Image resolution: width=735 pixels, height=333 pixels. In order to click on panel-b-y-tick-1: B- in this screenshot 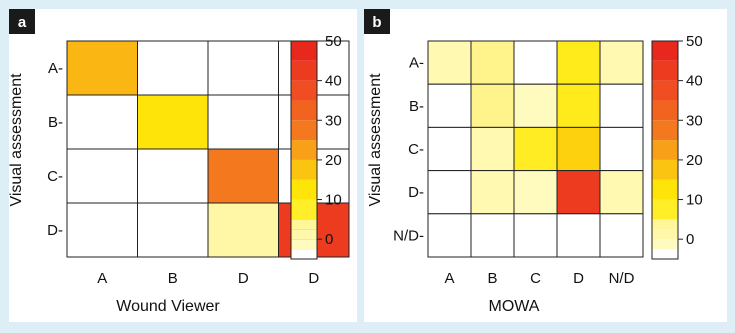, I will do `click(416, 106)`.